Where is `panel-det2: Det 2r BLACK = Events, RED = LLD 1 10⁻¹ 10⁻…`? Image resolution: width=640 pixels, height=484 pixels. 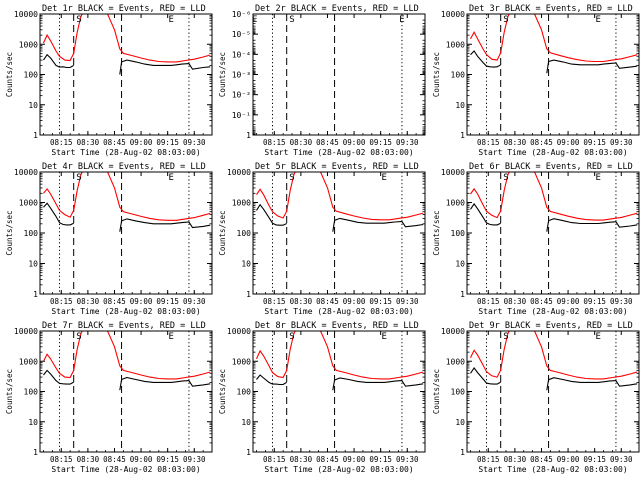 panel-det2: Det 2r BLACK = Events, RED = LLD 1 10⁻¹ 10⁻… is located at coordinates (322, 80).